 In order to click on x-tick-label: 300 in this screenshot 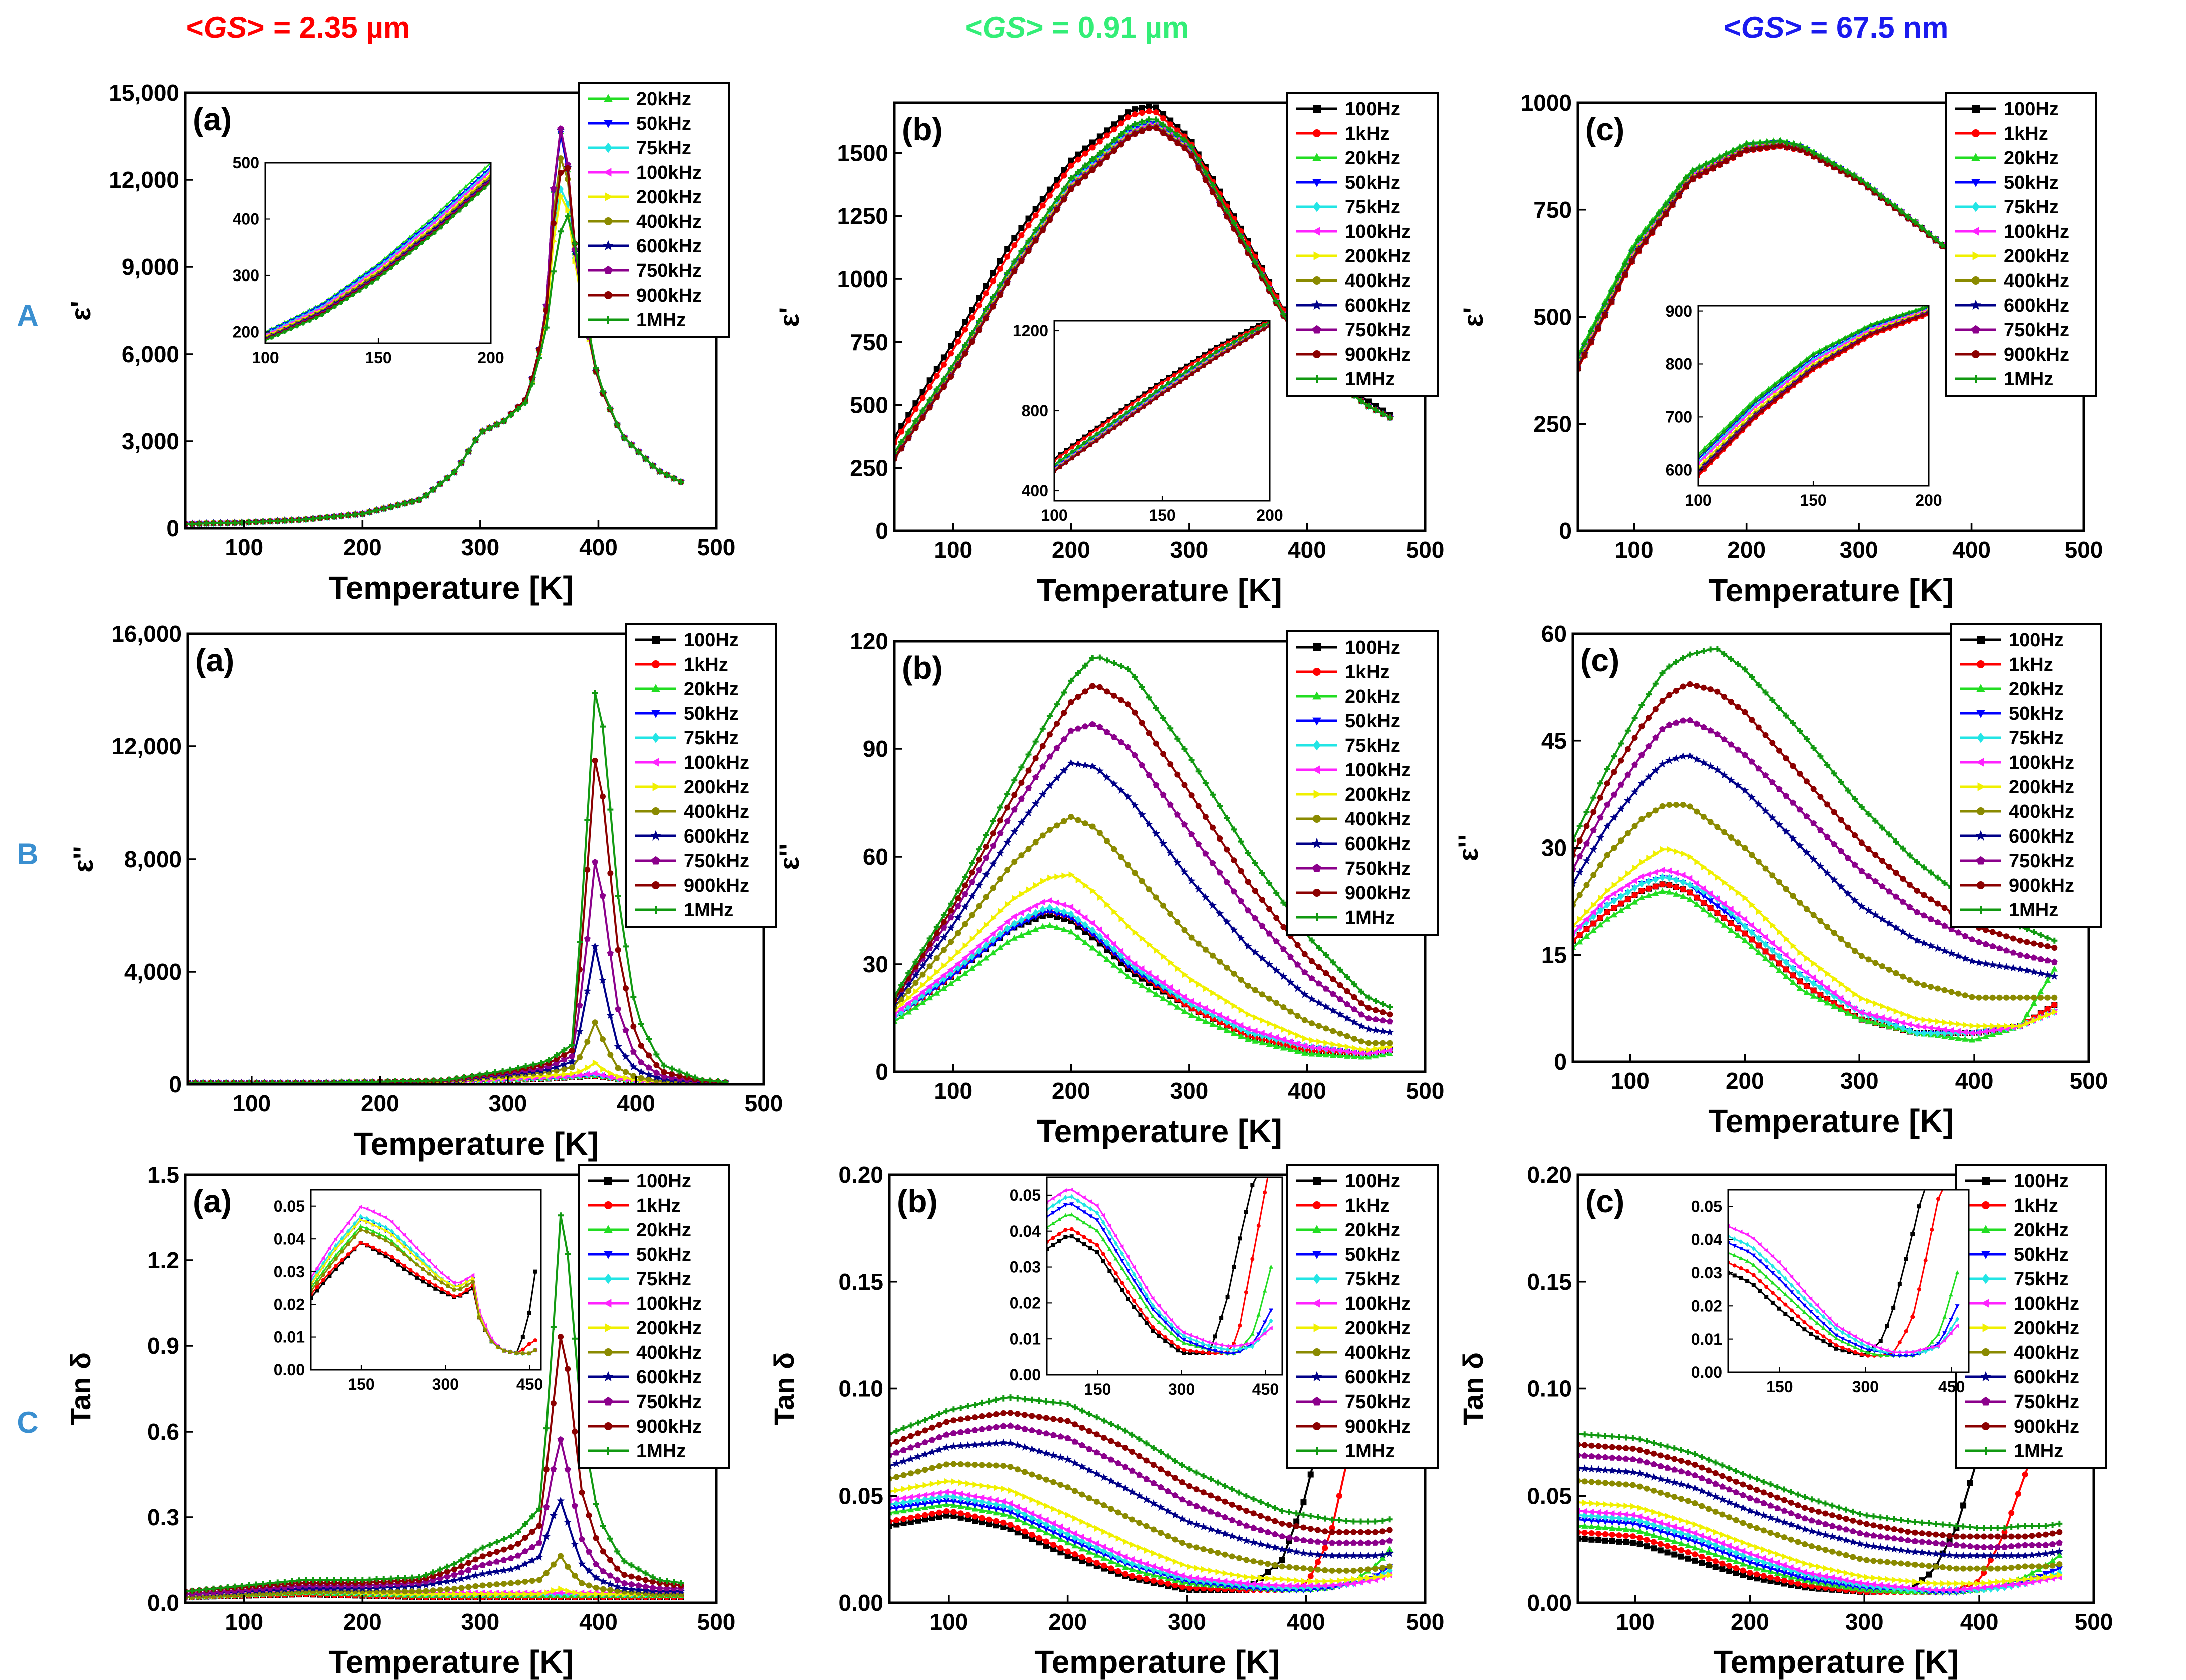, I will do `click(1859, 550)`.